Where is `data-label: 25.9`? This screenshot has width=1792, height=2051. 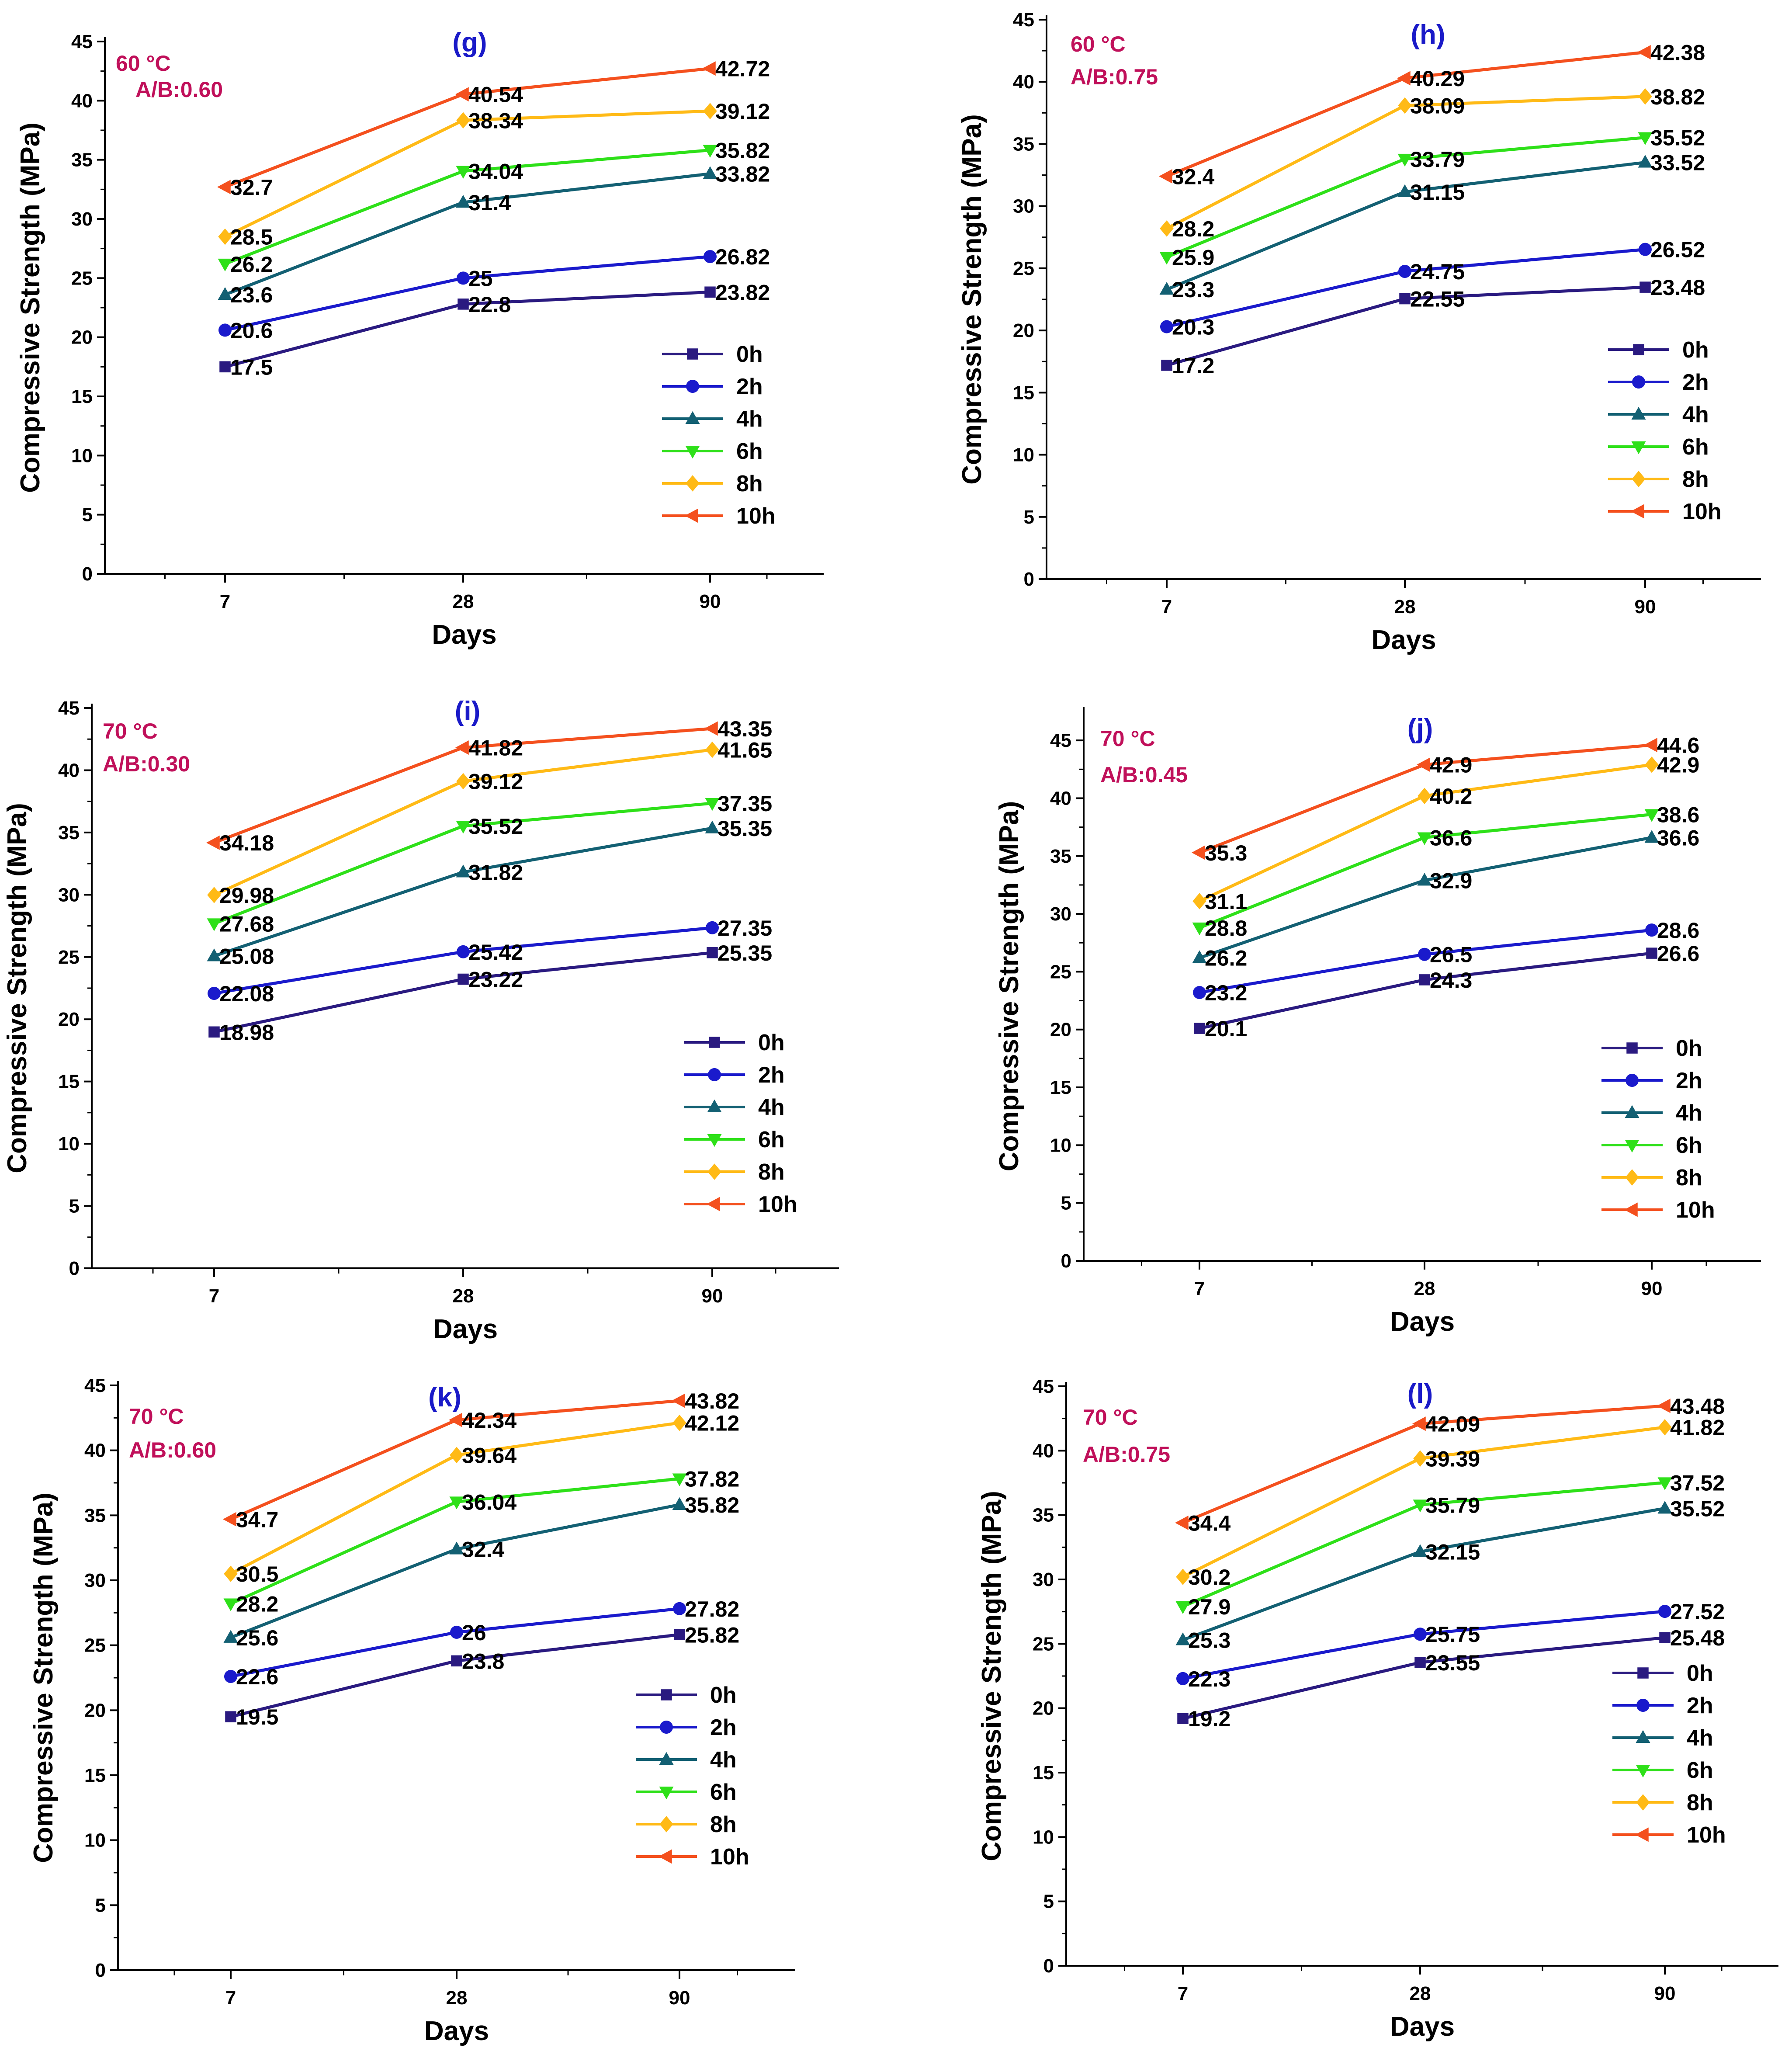 data-label: 25.9 is located at coordinates (1193, 258).